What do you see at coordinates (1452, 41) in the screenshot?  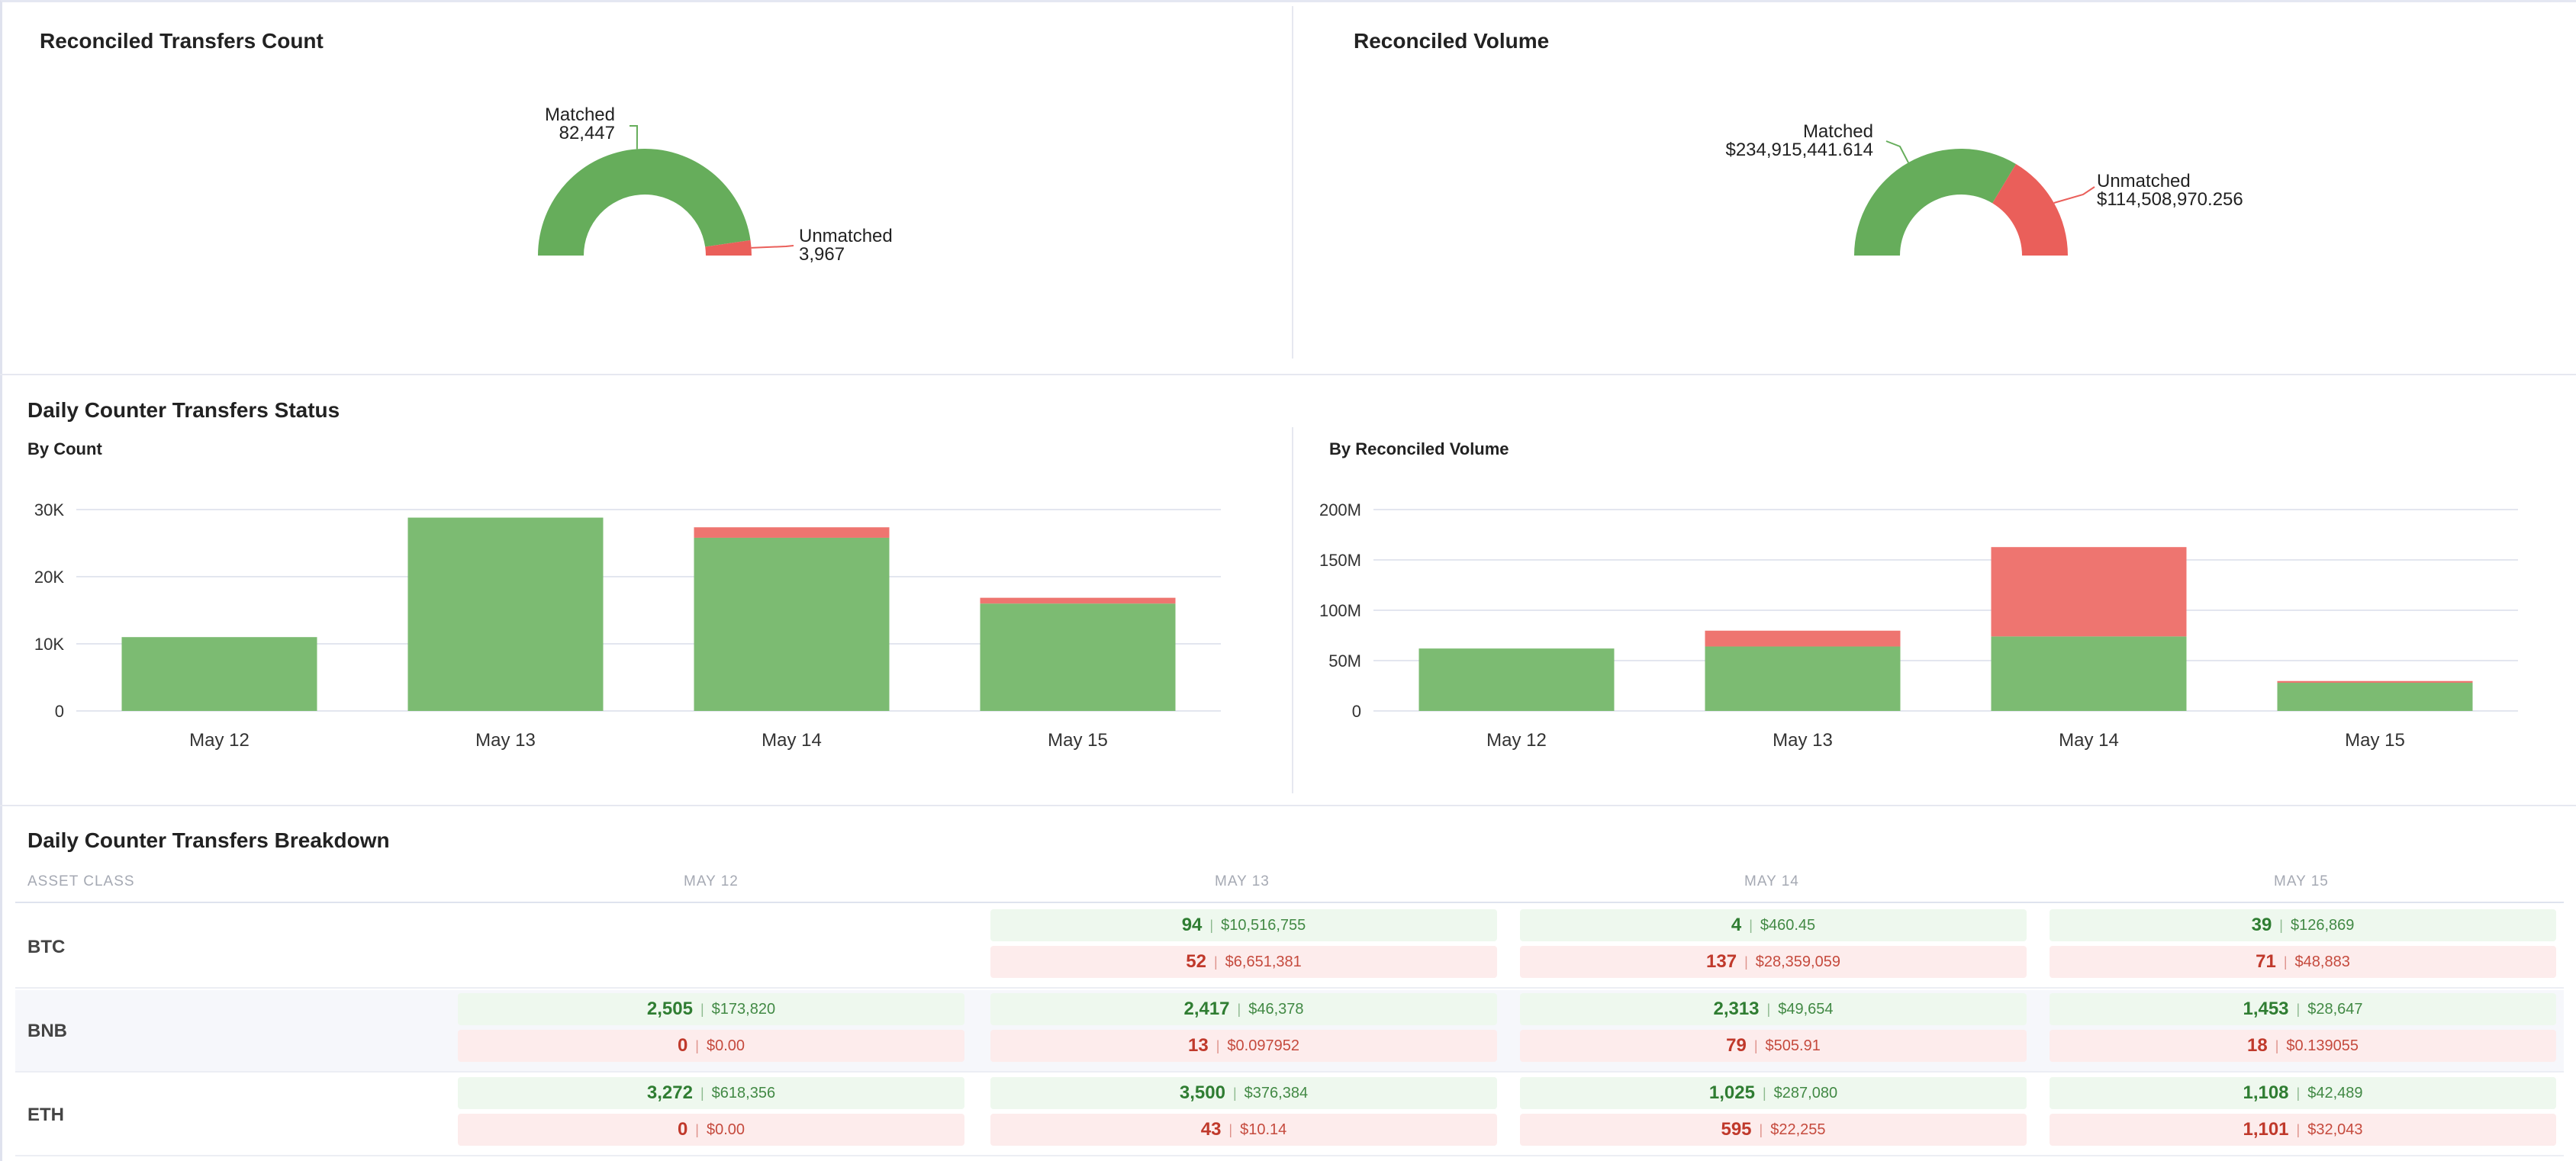 I see `volume-panel-title: Reconciled Volume` at bounding box center [1452, 41].